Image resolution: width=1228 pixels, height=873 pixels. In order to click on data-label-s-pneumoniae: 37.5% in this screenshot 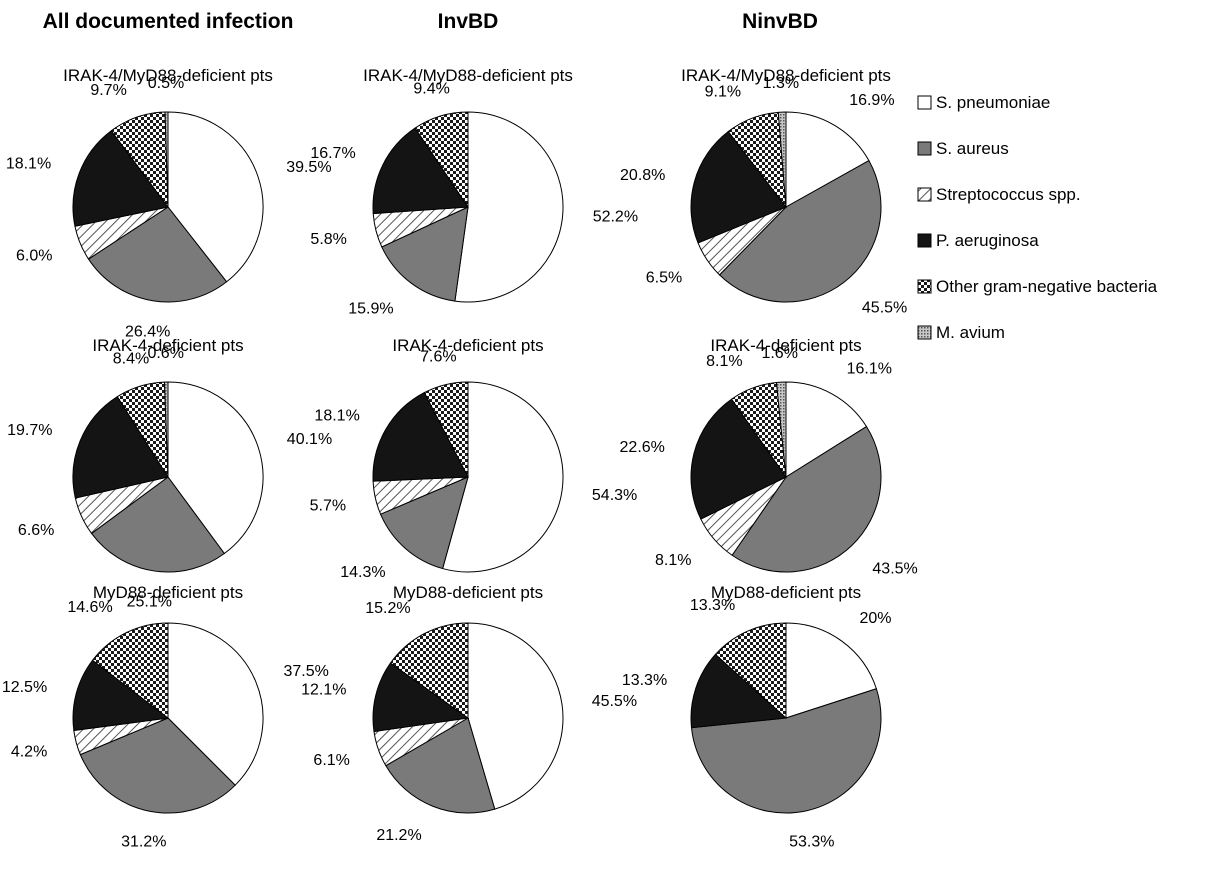, I will do `click(306, 671)`.